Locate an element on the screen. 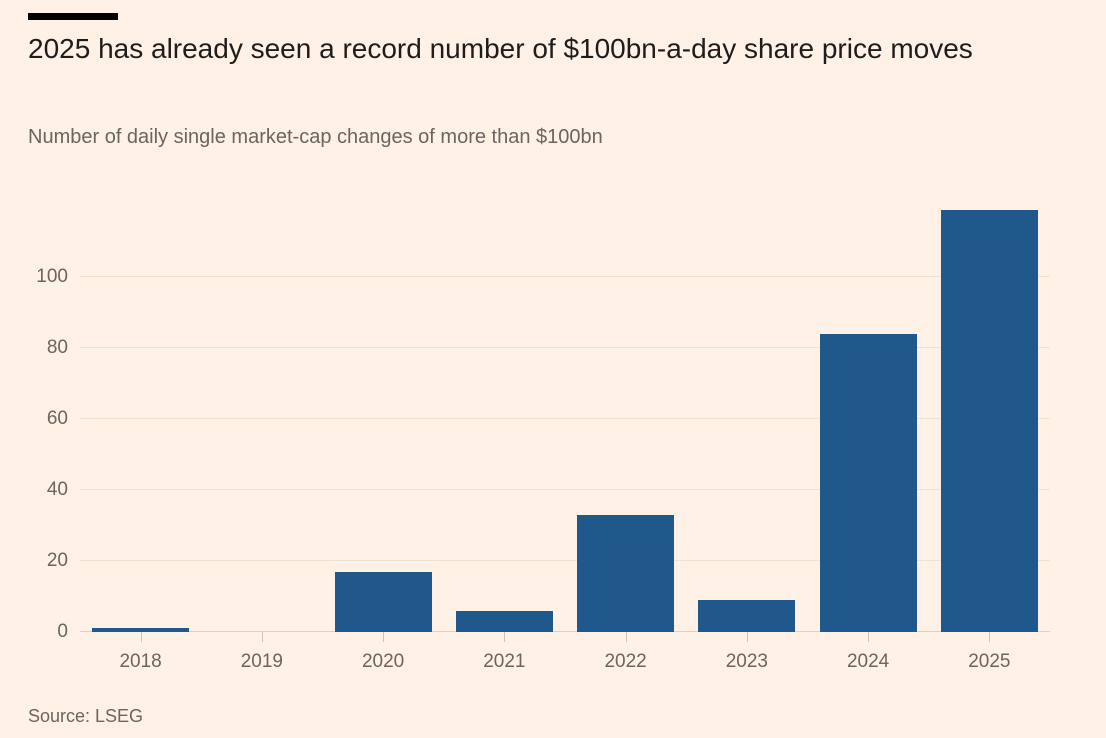 This screenshot has width=1106, height=738. x-tick-label-2018: 2018 is located at coordinates (140, 661).